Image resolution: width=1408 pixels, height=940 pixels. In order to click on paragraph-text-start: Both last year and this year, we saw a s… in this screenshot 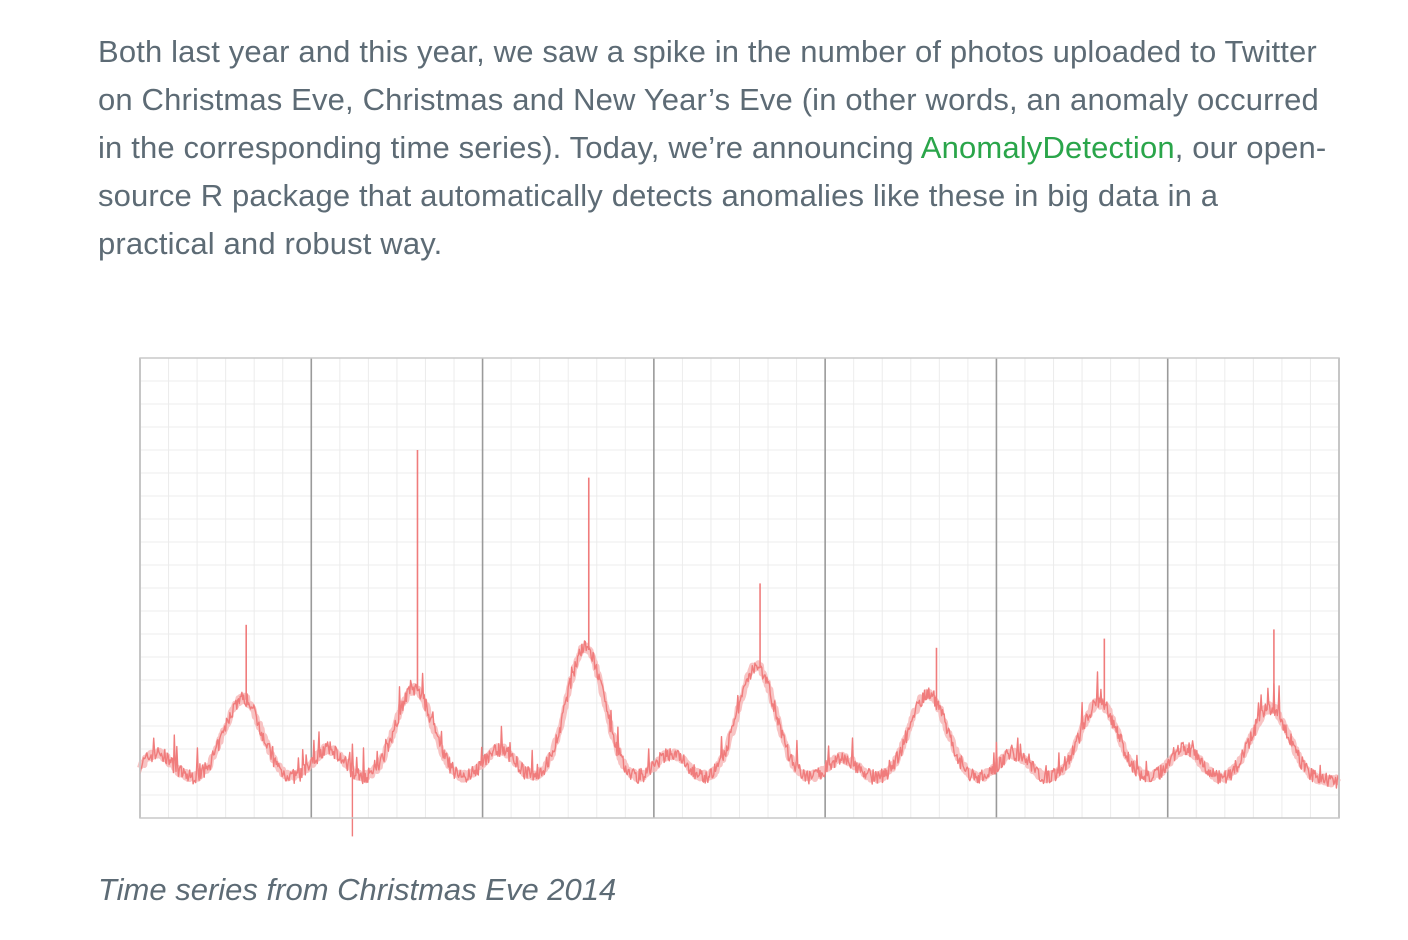, I will do `click(708, 99)`.